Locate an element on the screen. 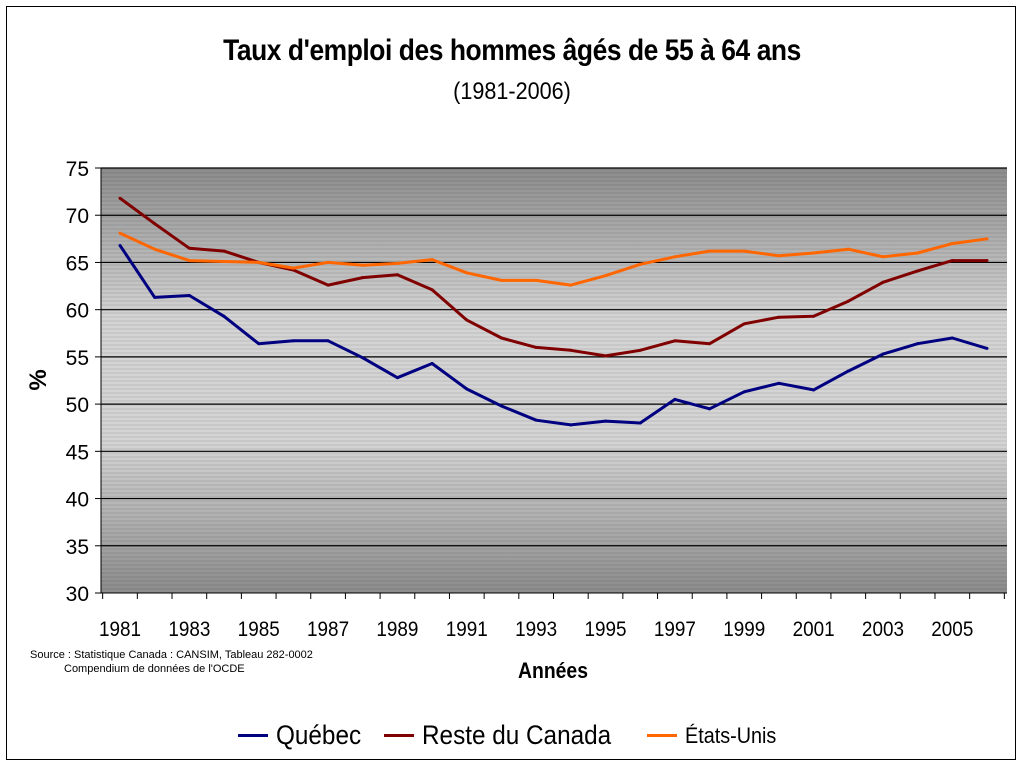 The height and width of the screenshot is (768, 1024). data-point-s2-2002 is located at coordinates (848, 249).